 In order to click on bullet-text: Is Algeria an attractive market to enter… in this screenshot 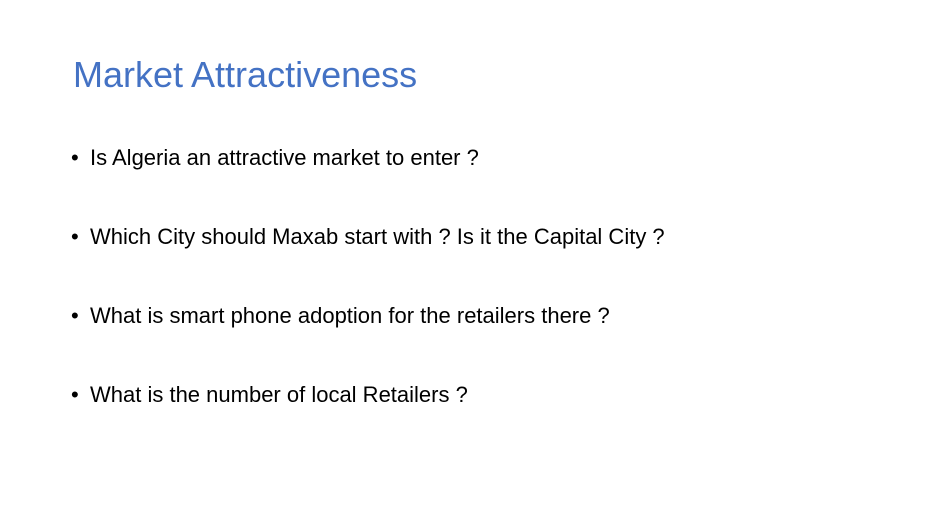, I will do `click(284, 157)`.